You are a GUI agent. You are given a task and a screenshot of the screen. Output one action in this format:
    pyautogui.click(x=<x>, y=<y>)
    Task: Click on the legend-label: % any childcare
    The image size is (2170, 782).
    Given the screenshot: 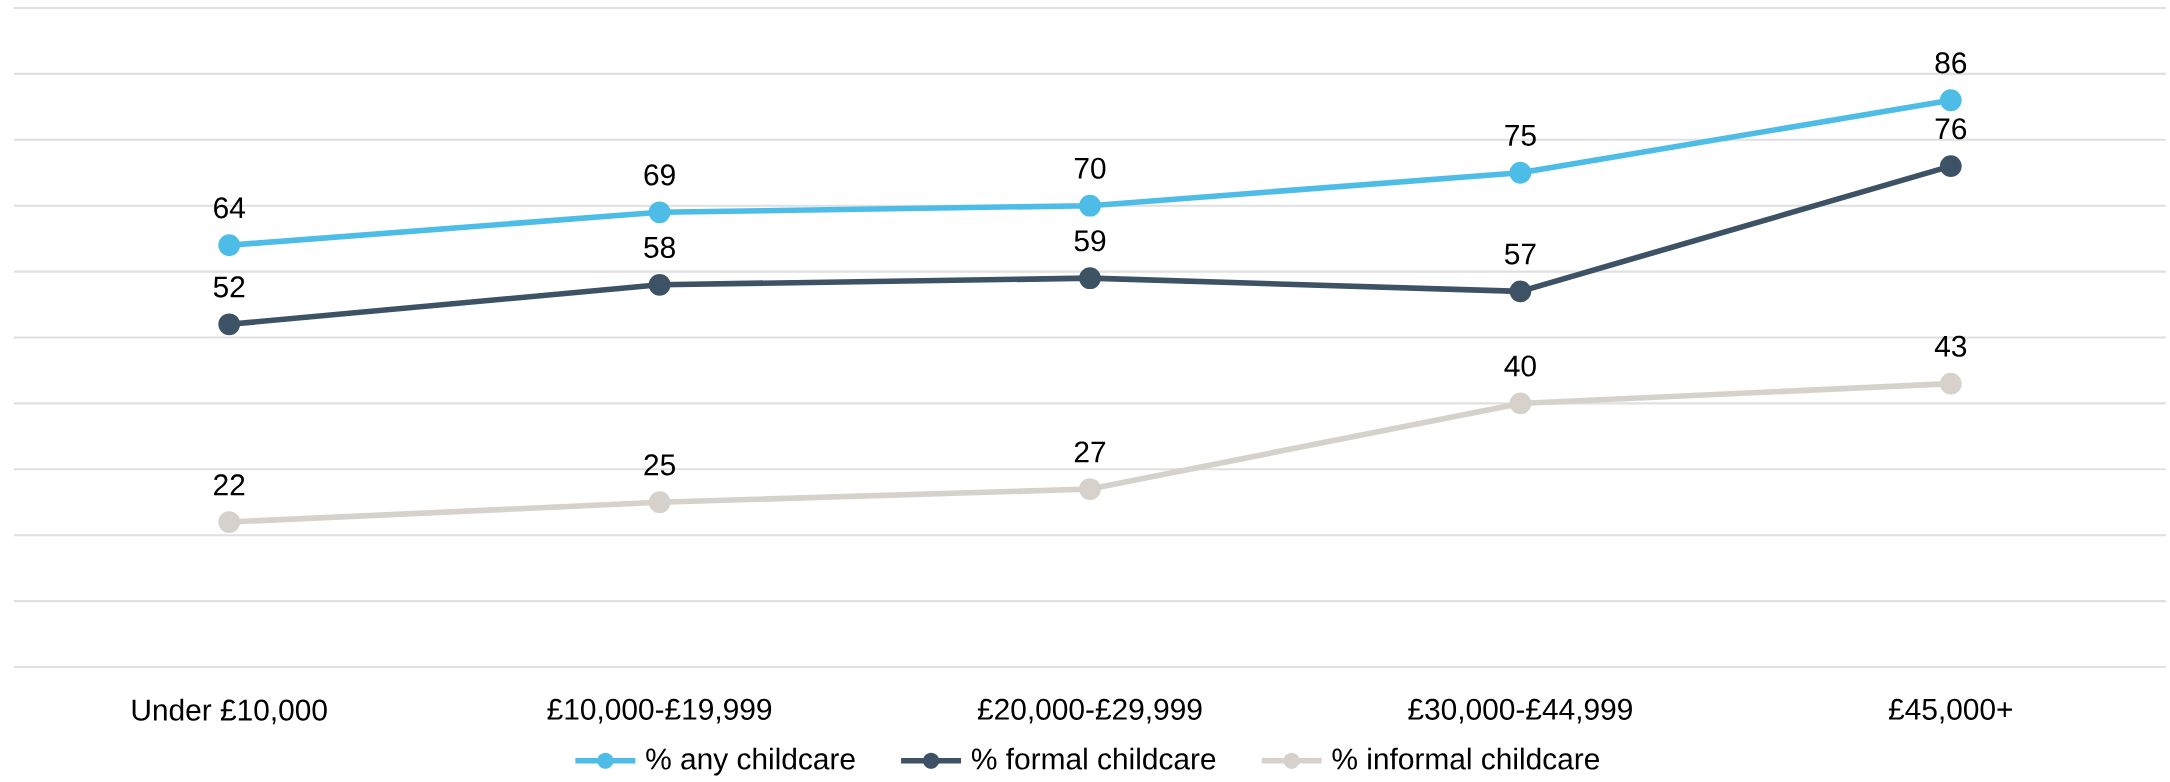 What is the action you would take?
    pyautogui.click(x=750, y=761)
    